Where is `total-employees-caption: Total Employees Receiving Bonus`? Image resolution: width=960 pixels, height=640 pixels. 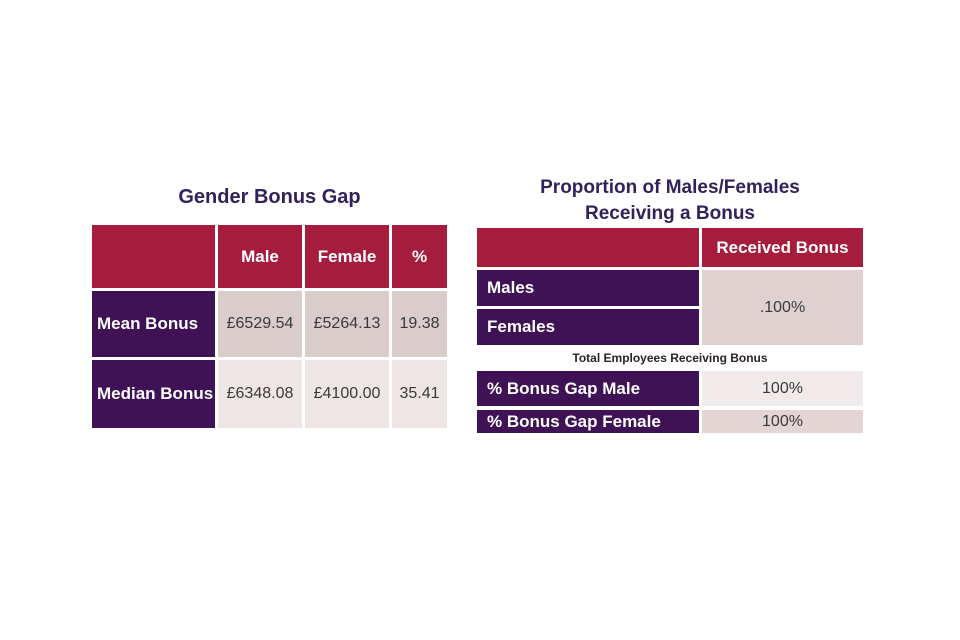 total-employees-caption: Total Employees Receiving Bonus is located at coordinates (670, 358).